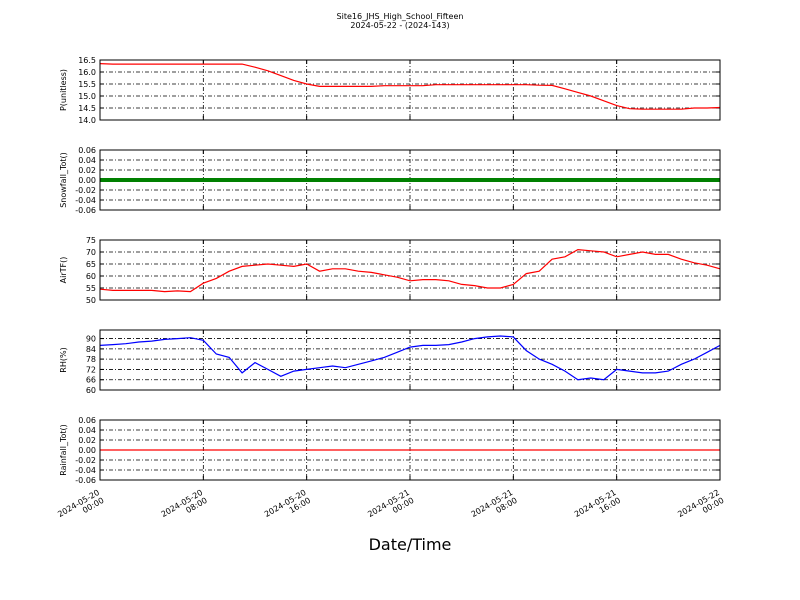 This screenshot has height=600, width=800. Describe the element at coordinates (287, 507) in the screenshot. I see `x-tick-label: 2024-05-2016:00` at that location.